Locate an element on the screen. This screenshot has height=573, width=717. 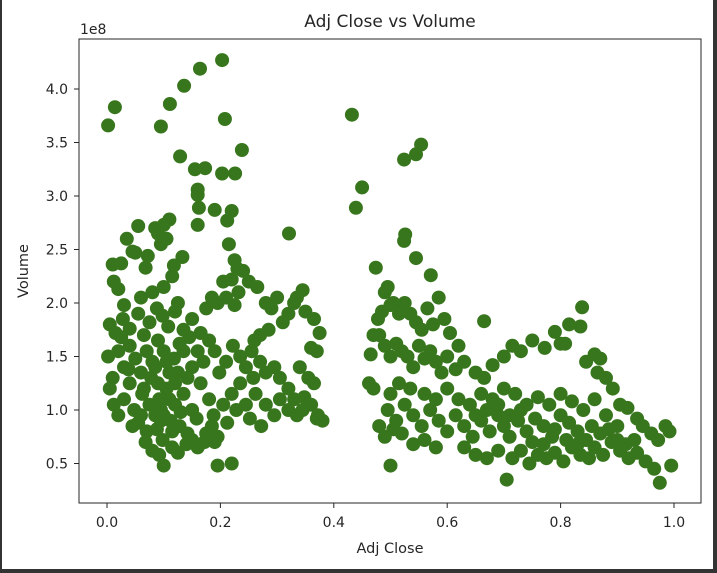
figure-border is located at coordinates (1, 286).